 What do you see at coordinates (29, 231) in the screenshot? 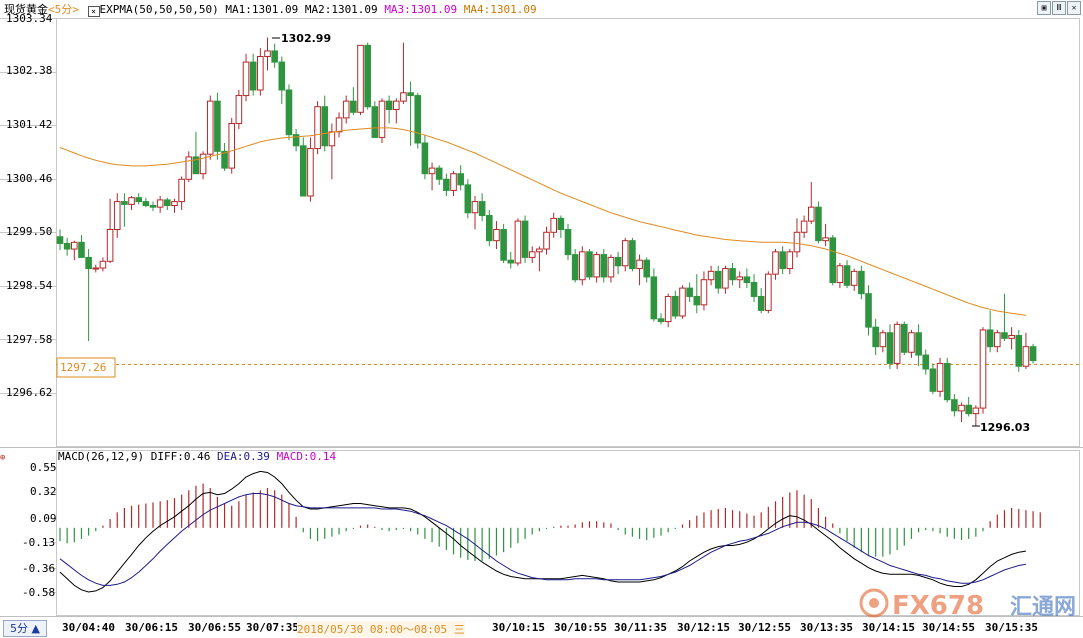
I see `price-tick: 1299.50` at bounding box center [29, 231].